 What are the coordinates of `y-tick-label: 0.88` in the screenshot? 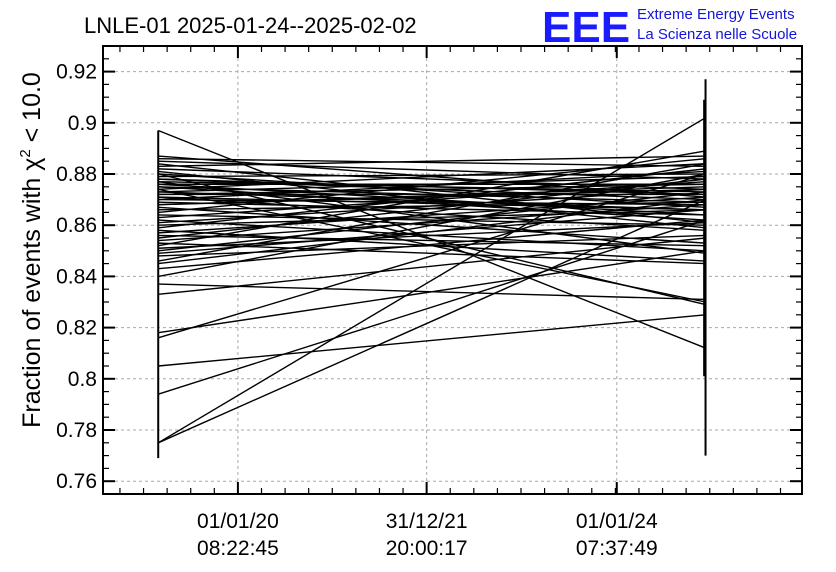 It's located at (76, 174).